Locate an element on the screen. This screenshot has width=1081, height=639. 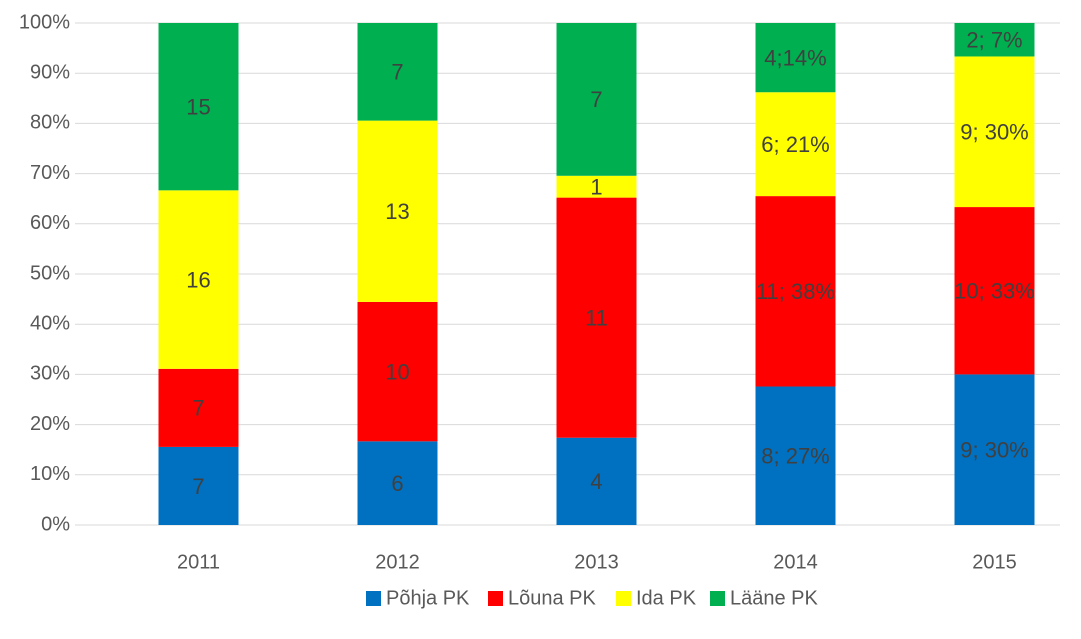
legend-label: Põhja PK is located at coordinates (428, 598).